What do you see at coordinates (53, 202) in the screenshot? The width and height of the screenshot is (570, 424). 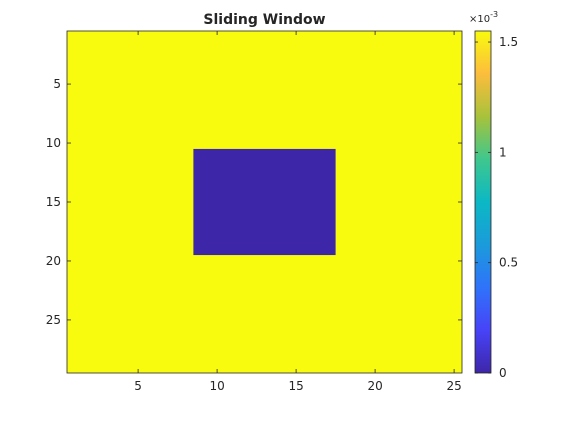 I see `y-tick-label: 15` at bounding box center [53, 202].